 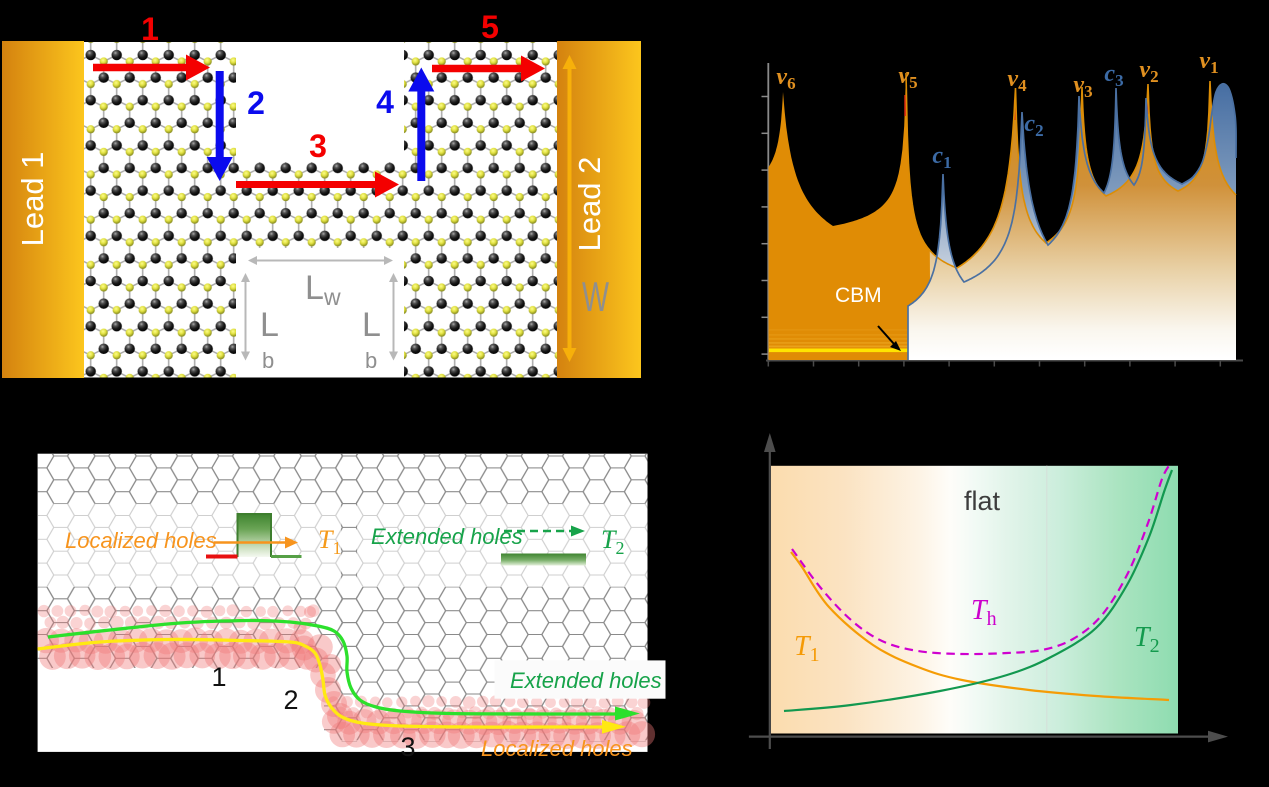 I want to click on svg-text: w, so click(x=332, y=297).